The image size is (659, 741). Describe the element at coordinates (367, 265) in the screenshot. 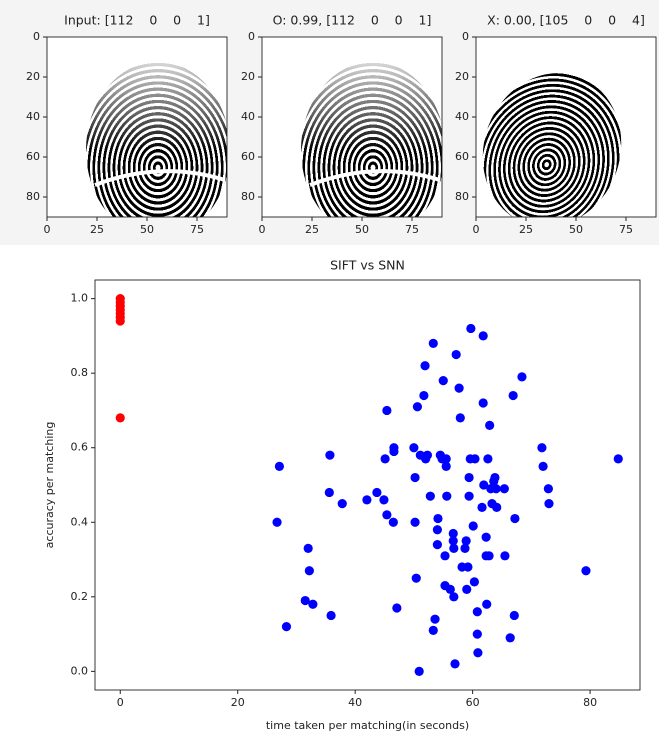

I see `chart-title: SIFT vs SNN` at that location.